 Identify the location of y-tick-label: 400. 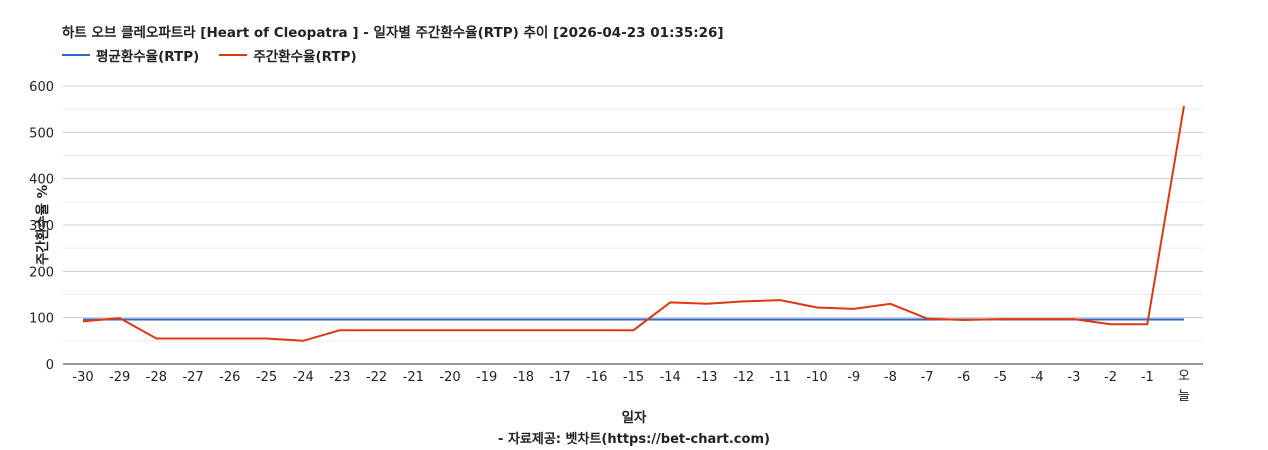
(41, 180).